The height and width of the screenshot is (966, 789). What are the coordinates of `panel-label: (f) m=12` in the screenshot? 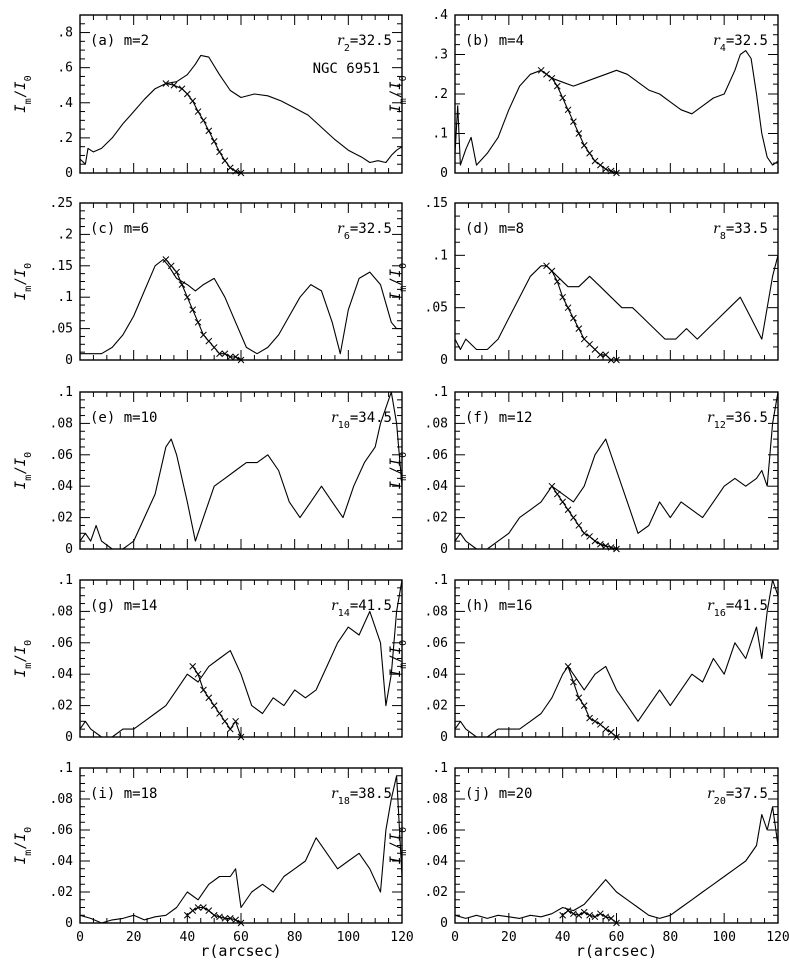 It's located at (498, 418).